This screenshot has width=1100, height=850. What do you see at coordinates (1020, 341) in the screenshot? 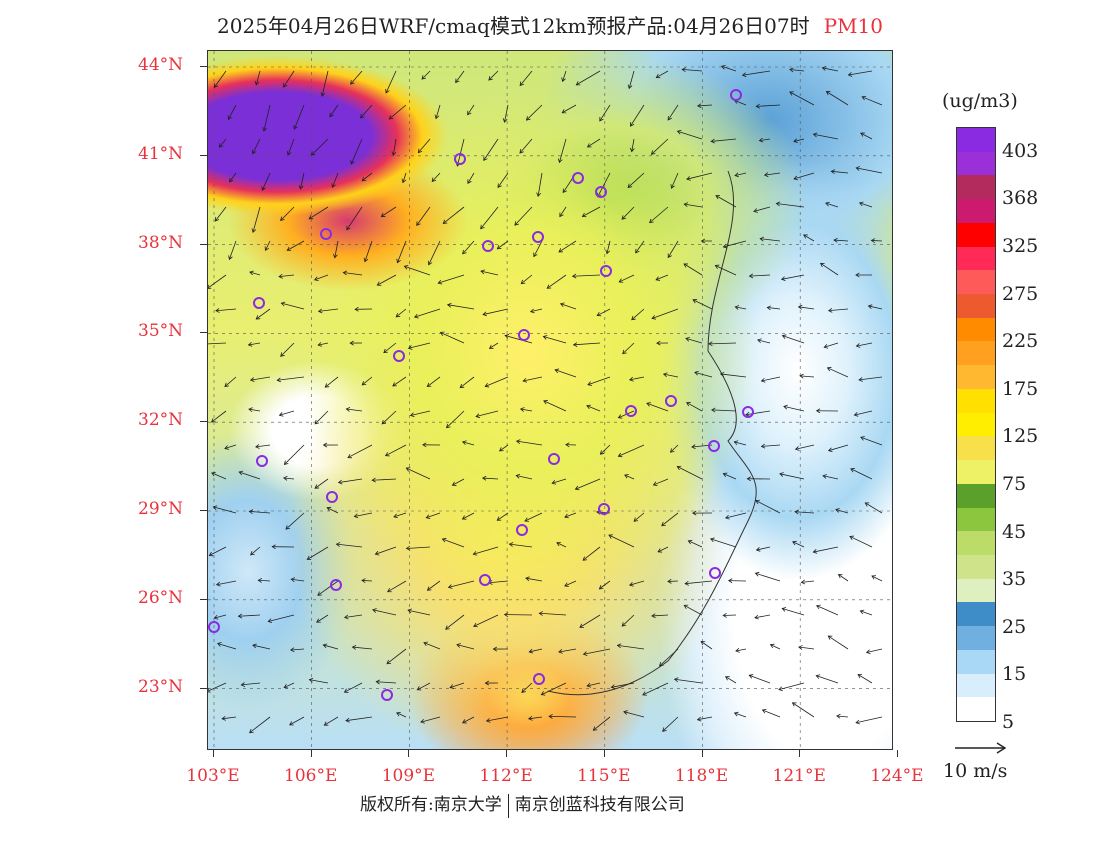
I see `colorbar-label: 225` at bounding box center [1020, 341].